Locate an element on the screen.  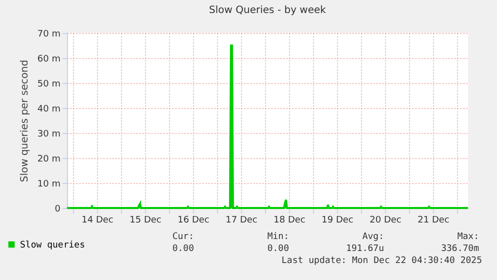
y-tick-label: 0 is located at coordinates (57, 209).